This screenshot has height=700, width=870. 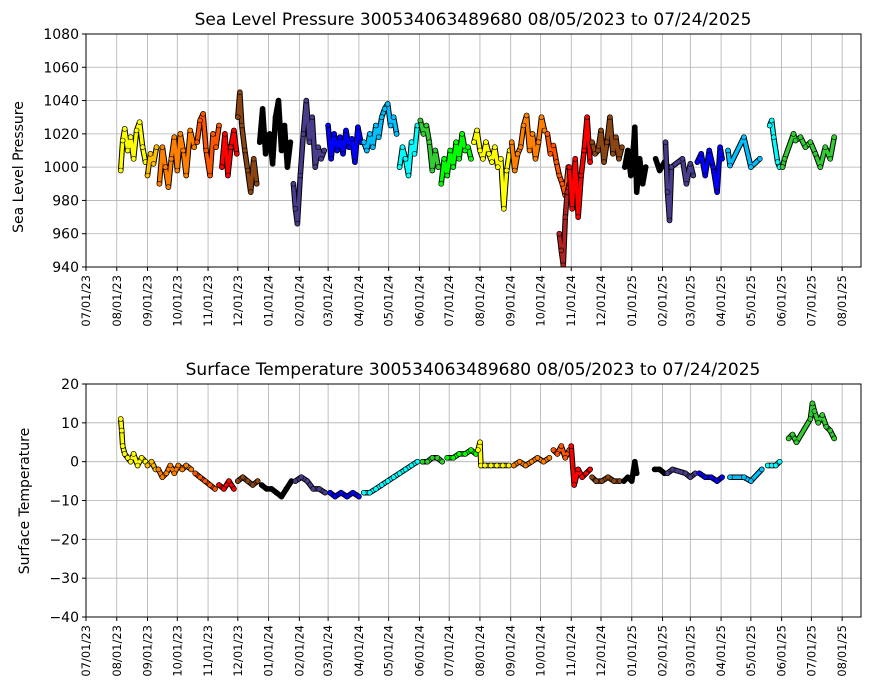 I want to click on x-tick-label: 01/01/24, so click(x=269, y=301).